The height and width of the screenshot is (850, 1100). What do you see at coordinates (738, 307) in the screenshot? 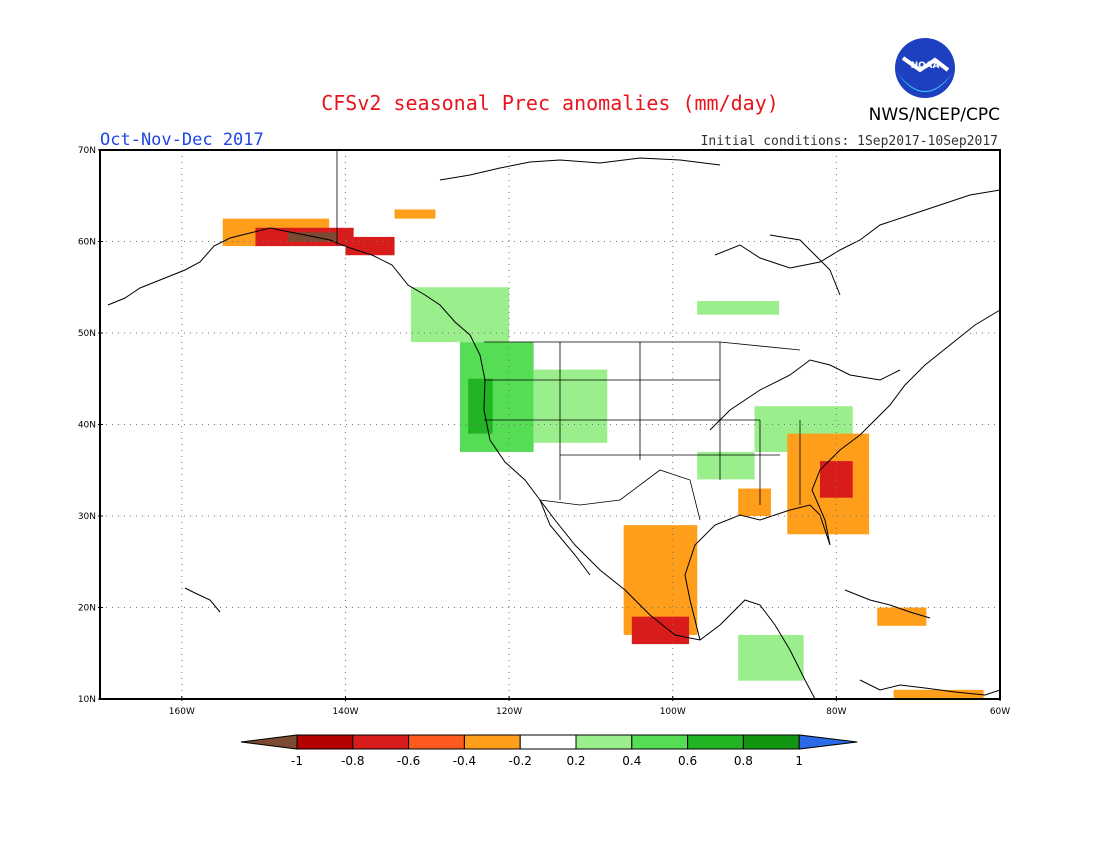
I see `anomaly-quebec-wet` at bounding box center [738, 307].